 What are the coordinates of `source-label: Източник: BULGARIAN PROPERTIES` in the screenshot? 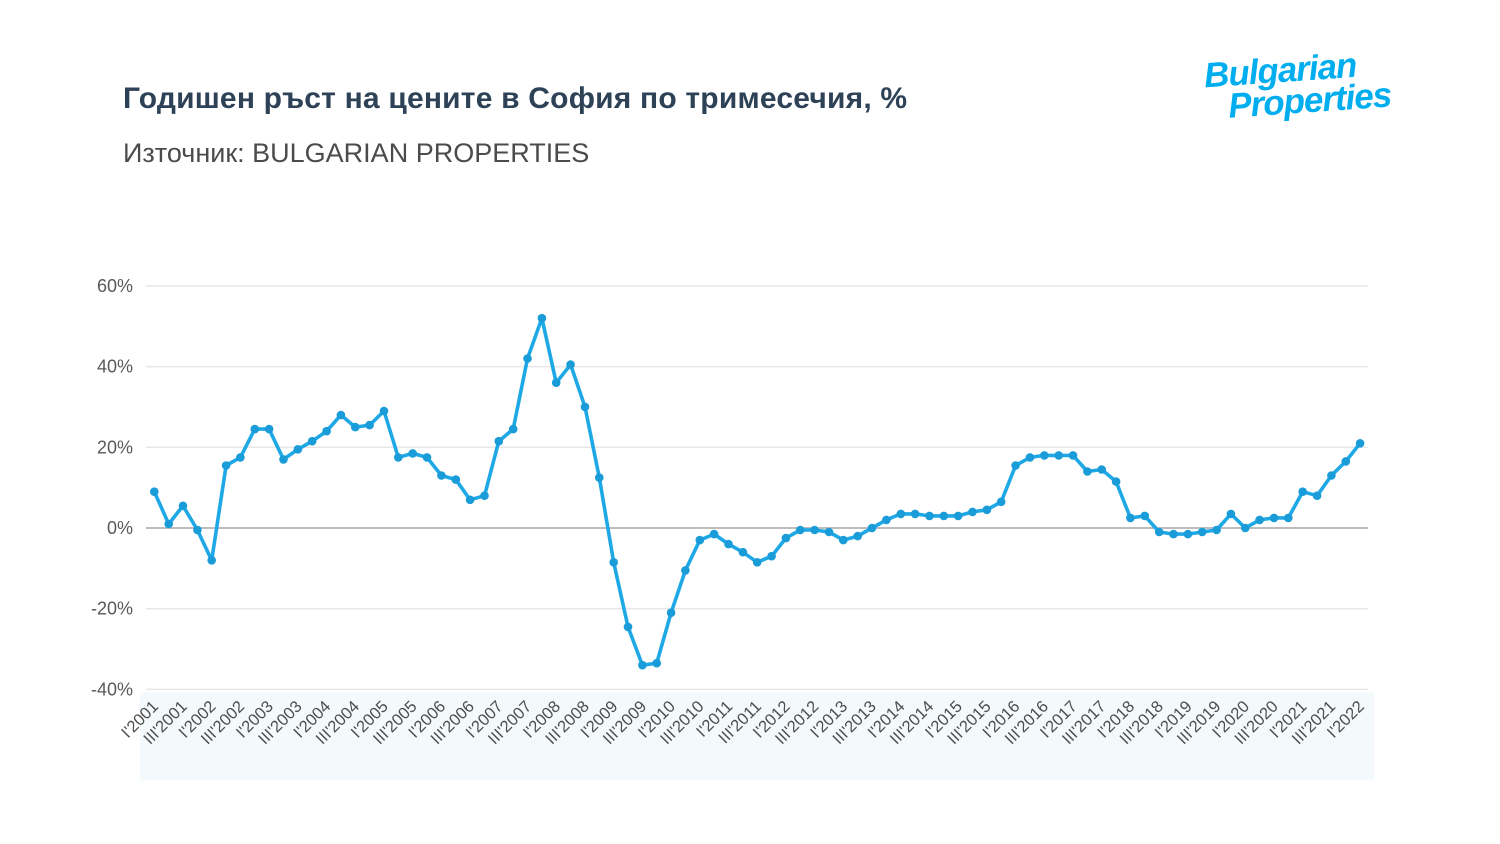 It's located at (356, 153).